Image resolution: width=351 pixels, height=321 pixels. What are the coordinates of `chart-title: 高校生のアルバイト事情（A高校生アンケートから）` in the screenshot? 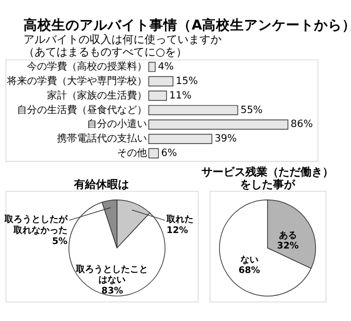 It's located at (187, 25).